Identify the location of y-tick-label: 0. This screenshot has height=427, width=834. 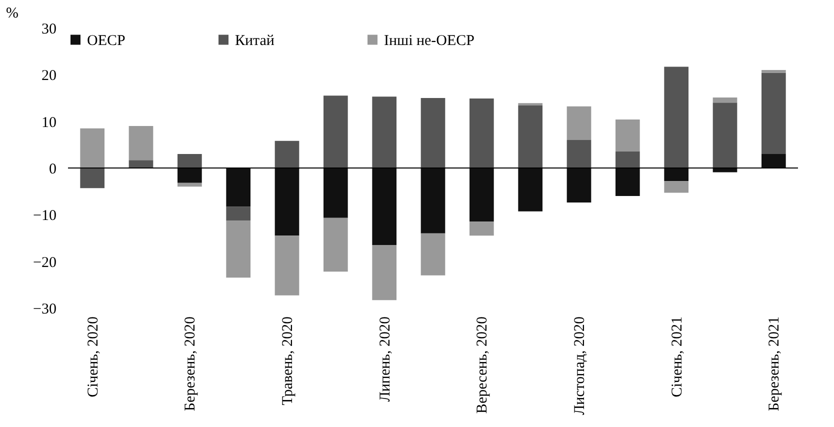
(52, 170).